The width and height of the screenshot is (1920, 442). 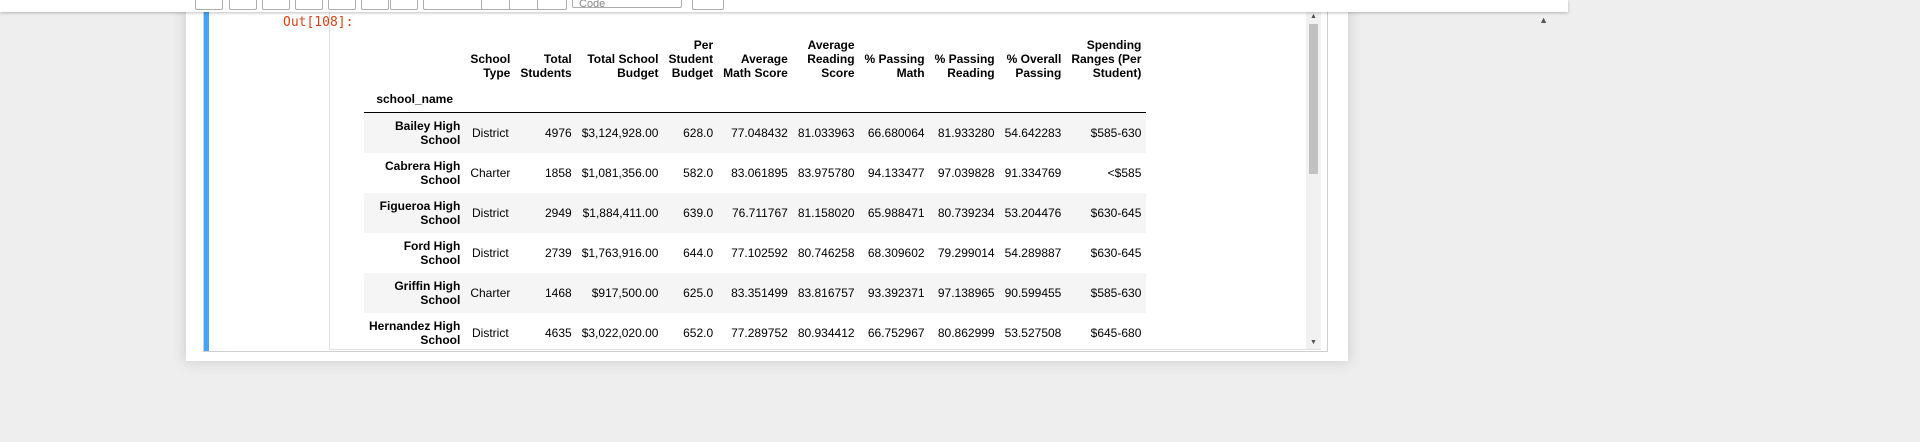 What do you see at coordinates (558, 332) in the screenshot?
I see `table-cell: 4635` at bounding box center [558, 332].